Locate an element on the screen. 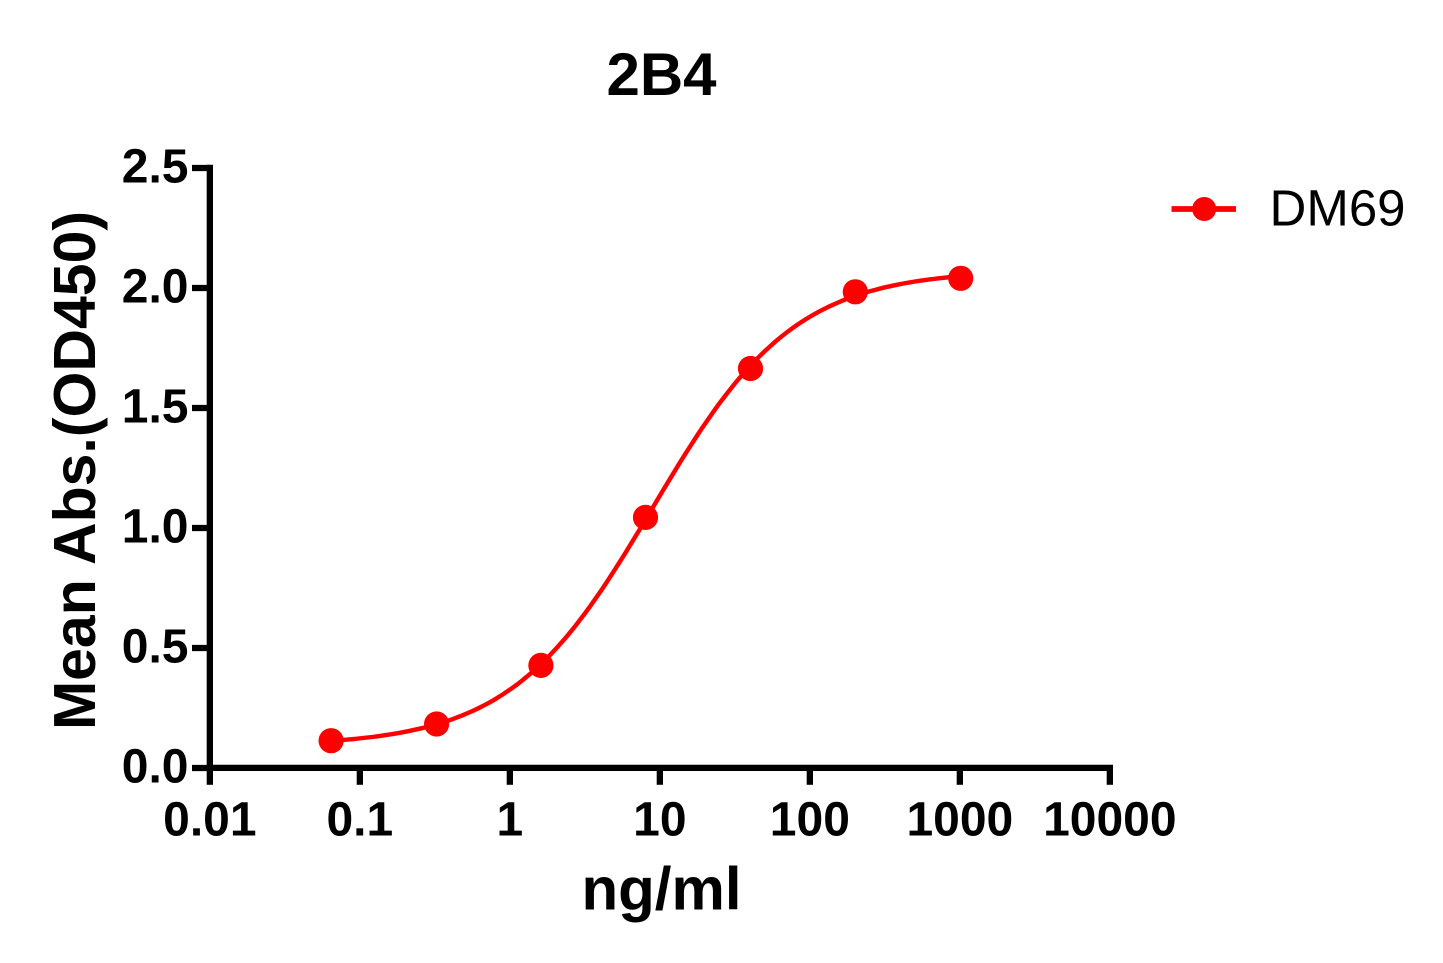  svg-text: 10000 is located at coordinates (1109, 819).